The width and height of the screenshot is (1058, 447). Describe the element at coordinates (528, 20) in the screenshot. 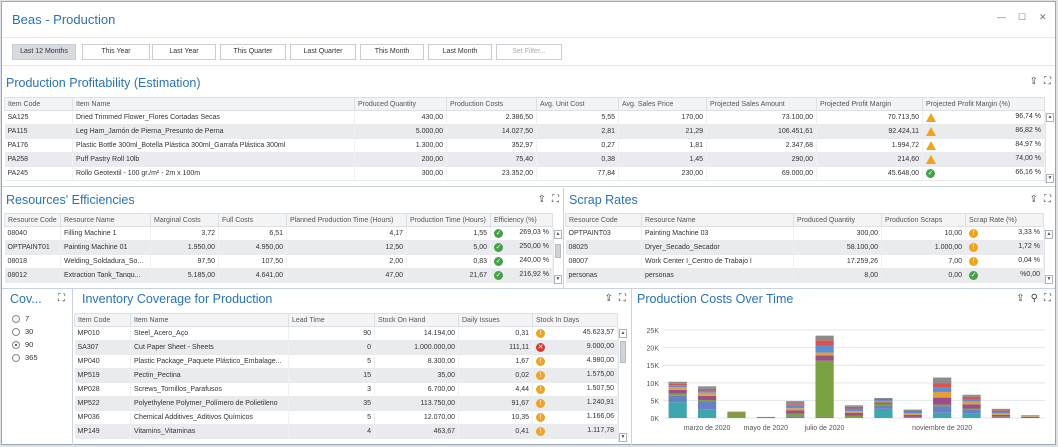

I see `title-bar: Beas - Production — ☐ ✕` at that location.